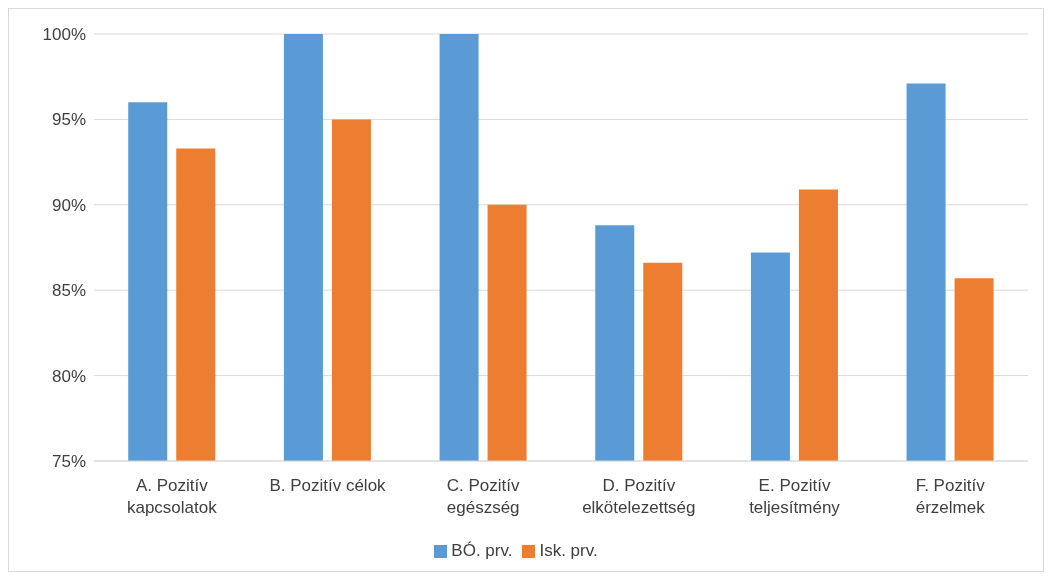 This screenshot has width=1050, height=580. What do you see at coordinates (68, 291) in the screenshot?
I see `y-tick-label: 85%` at bounding box center [68, 291].